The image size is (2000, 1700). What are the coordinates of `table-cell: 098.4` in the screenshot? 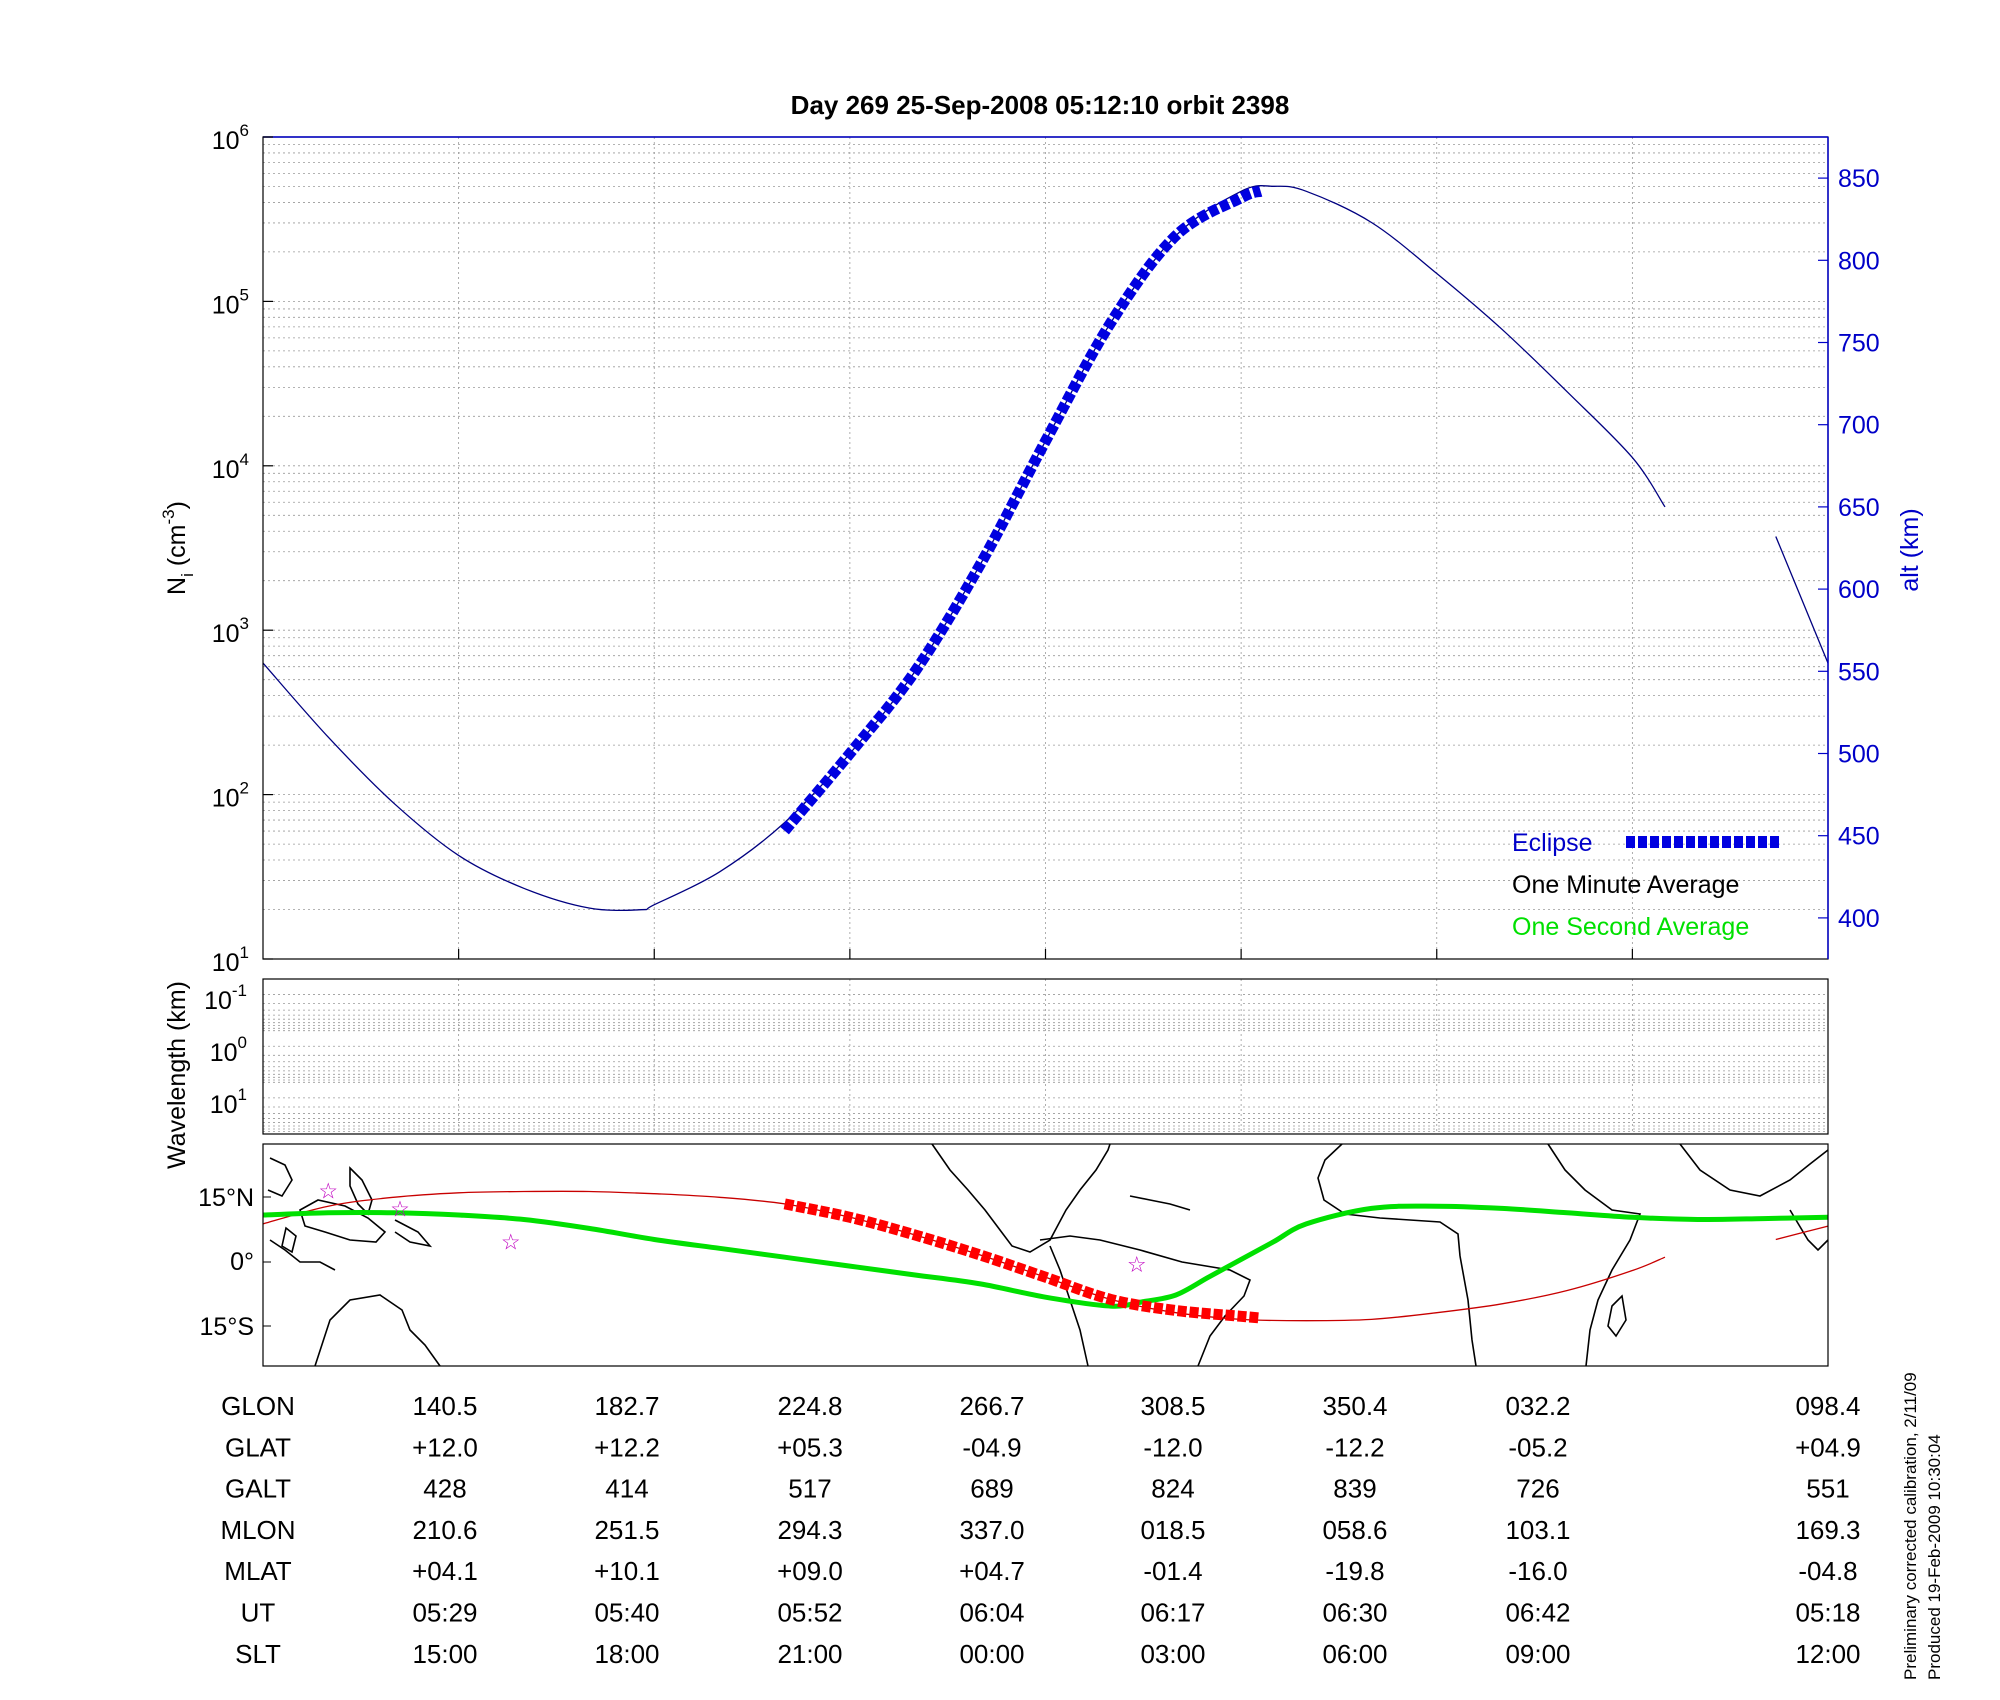 It's located at (1827, 1406).